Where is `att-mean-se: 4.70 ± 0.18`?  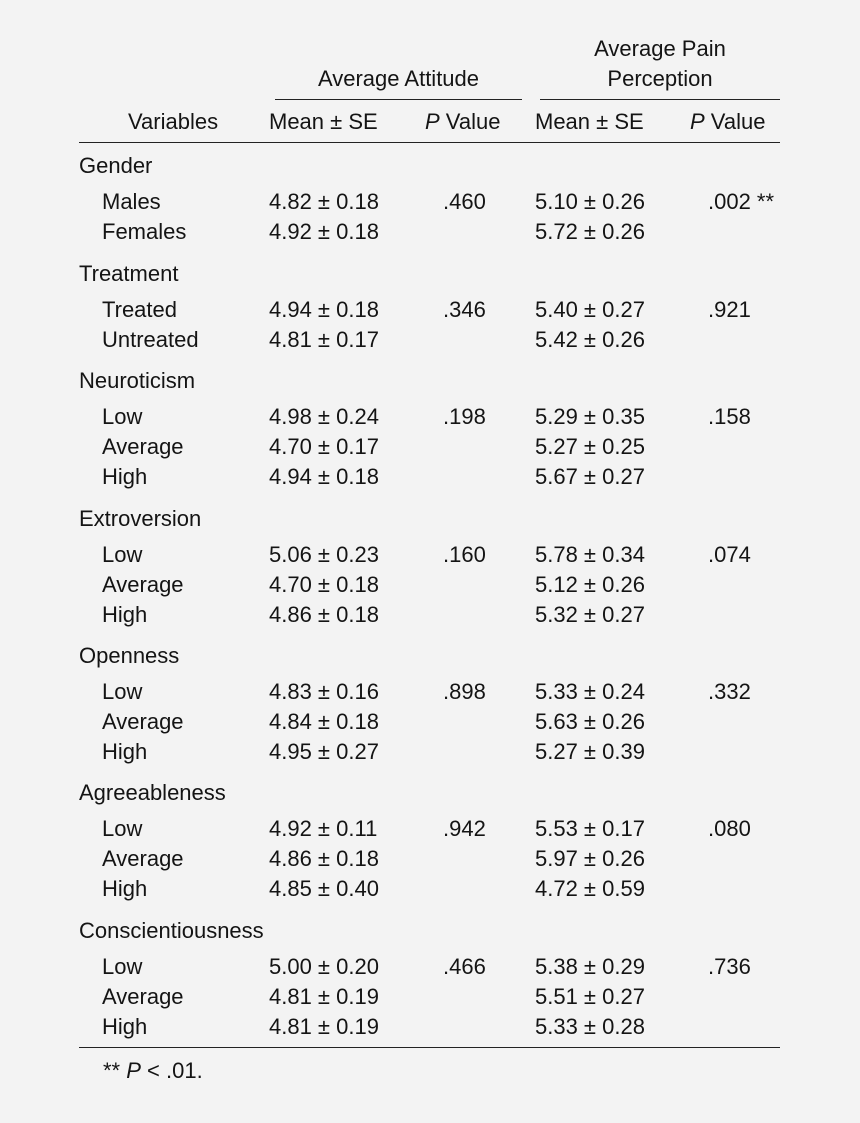 att-mean-se: 4.70 ± 0.18 is located at coordinates (324, 584).